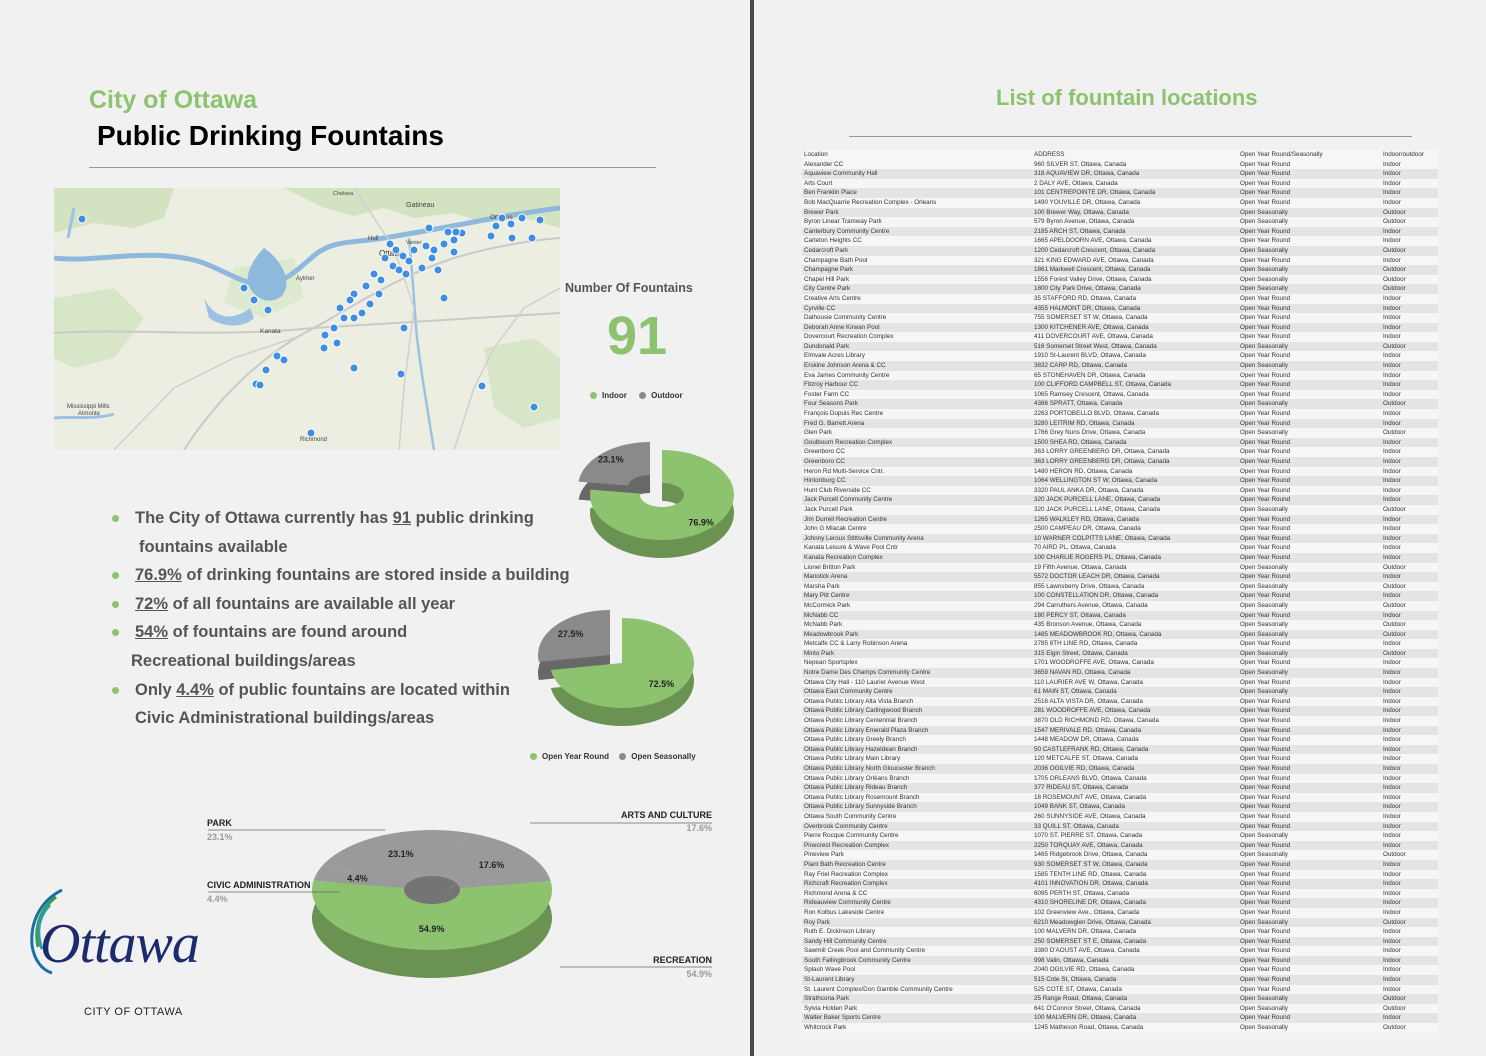 Image resolution: width=1486 pixels, height=1056 pixels. Describe the element at coordinates (373, 239) in the screenshot. I see `map-label-hull: Hull` at that location.